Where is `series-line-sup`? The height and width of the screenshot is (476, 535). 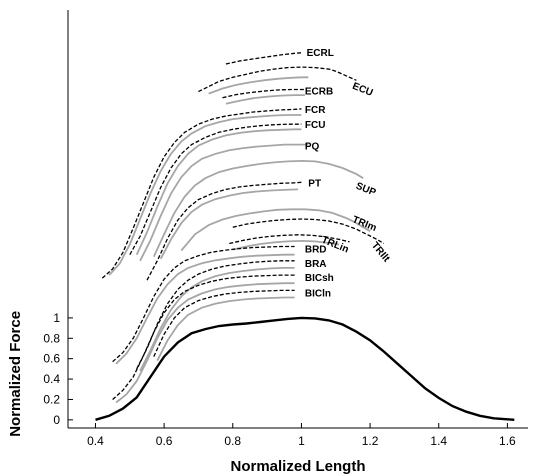 series-line-sup is located at coordinates (258, 208).